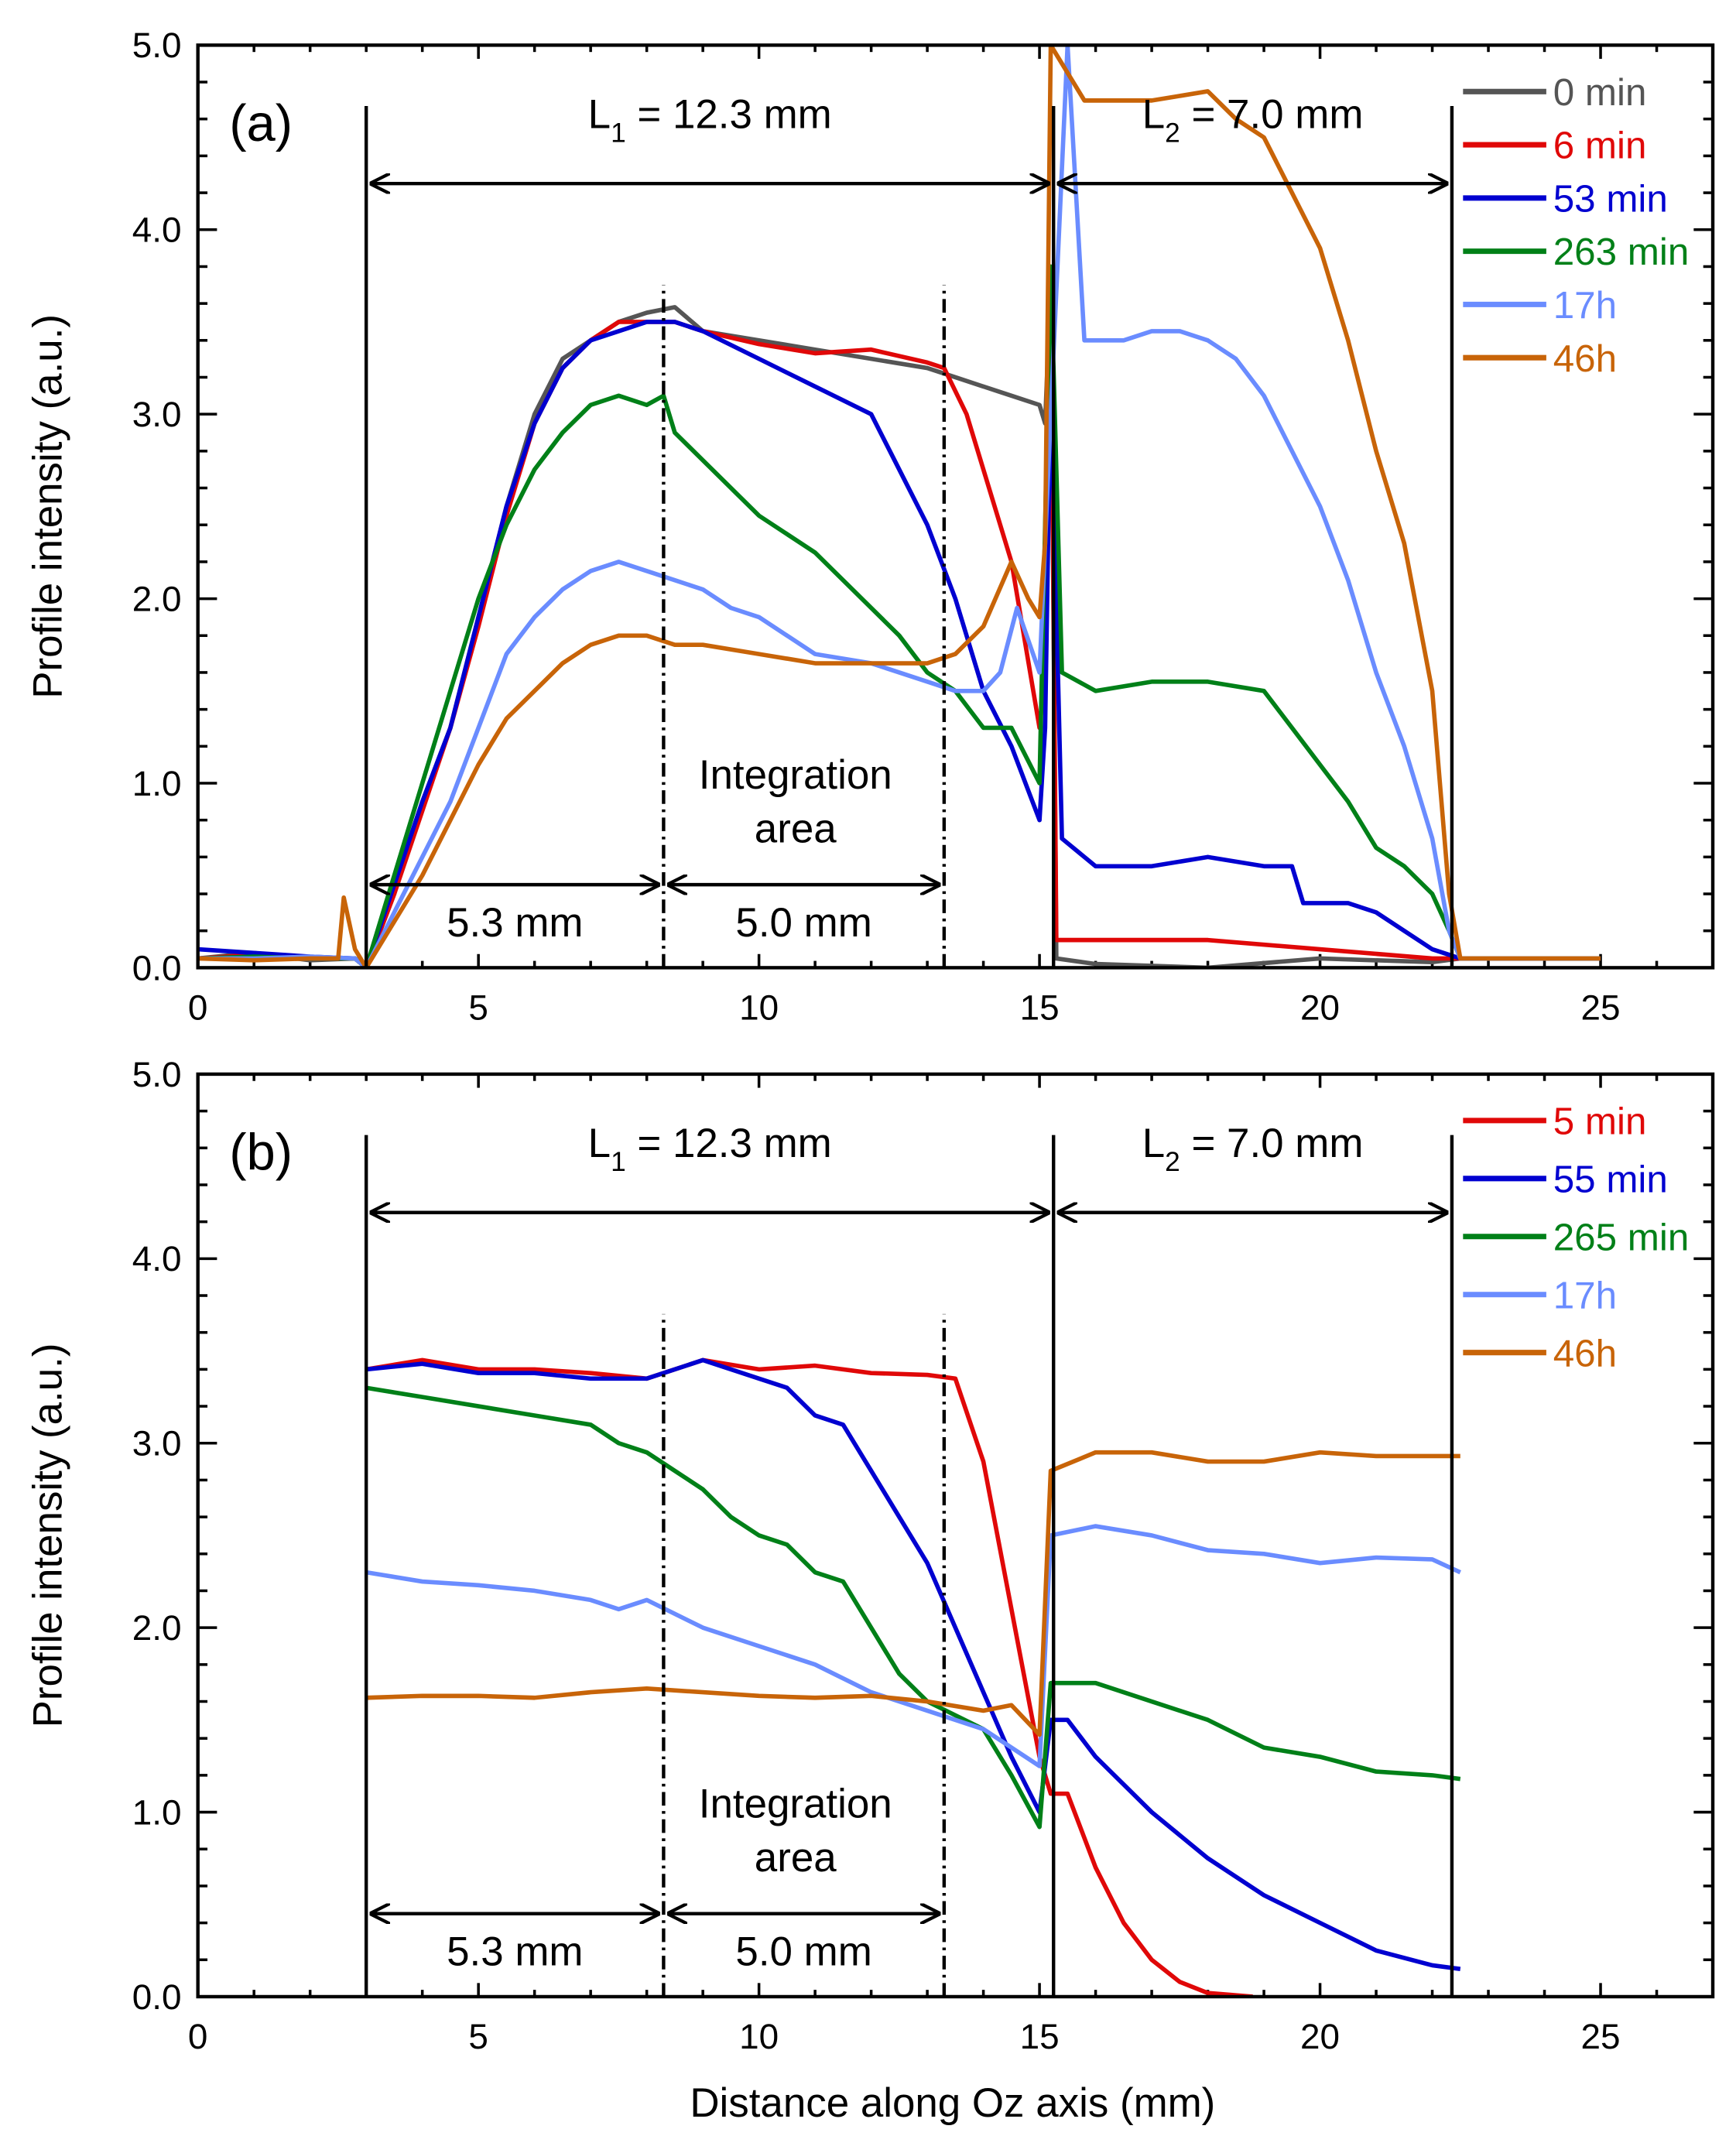 This screenshot has width=1736, height=2136. Describe the element at coordinates (1621, 1237) in the screenshot. I see `legend-label: 265 min` at that location.